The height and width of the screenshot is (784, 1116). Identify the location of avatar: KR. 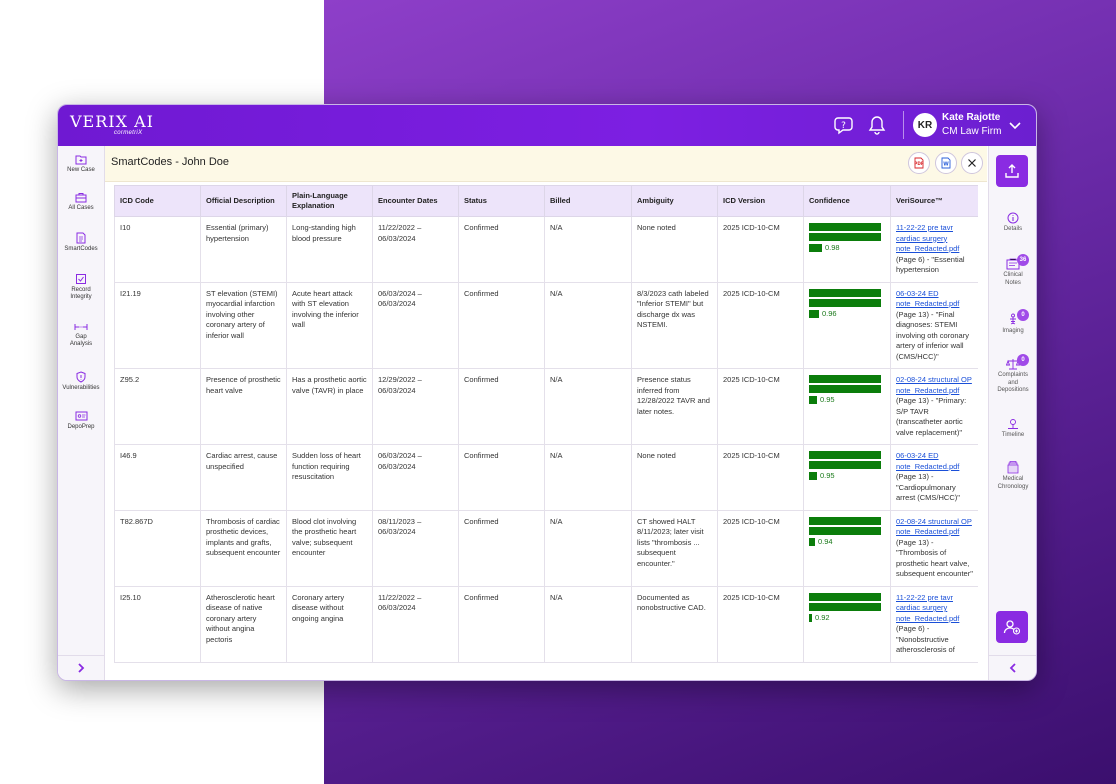
(925, 125).